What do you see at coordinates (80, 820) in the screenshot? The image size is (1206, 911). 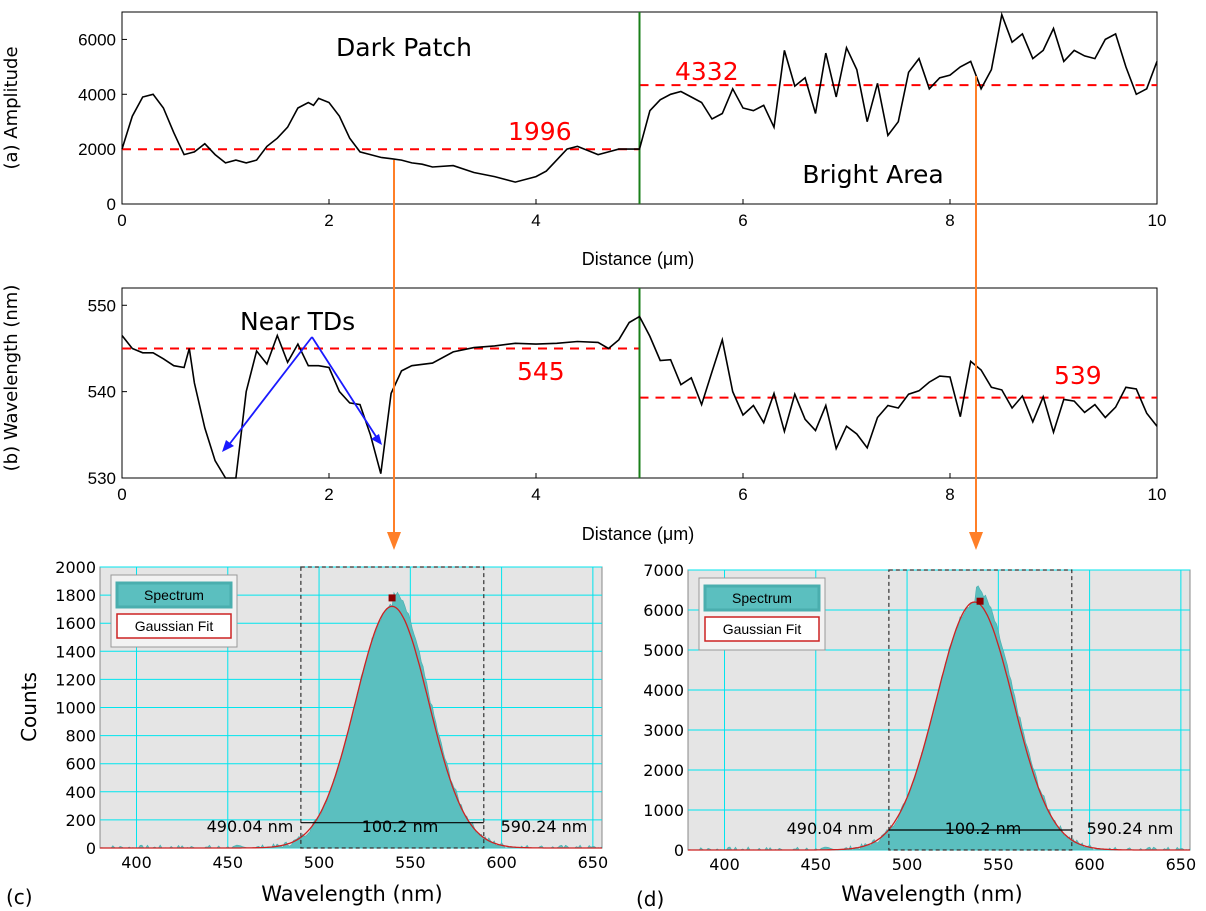 I see `y-tick-label: 200` at bounding box center [80, 820].